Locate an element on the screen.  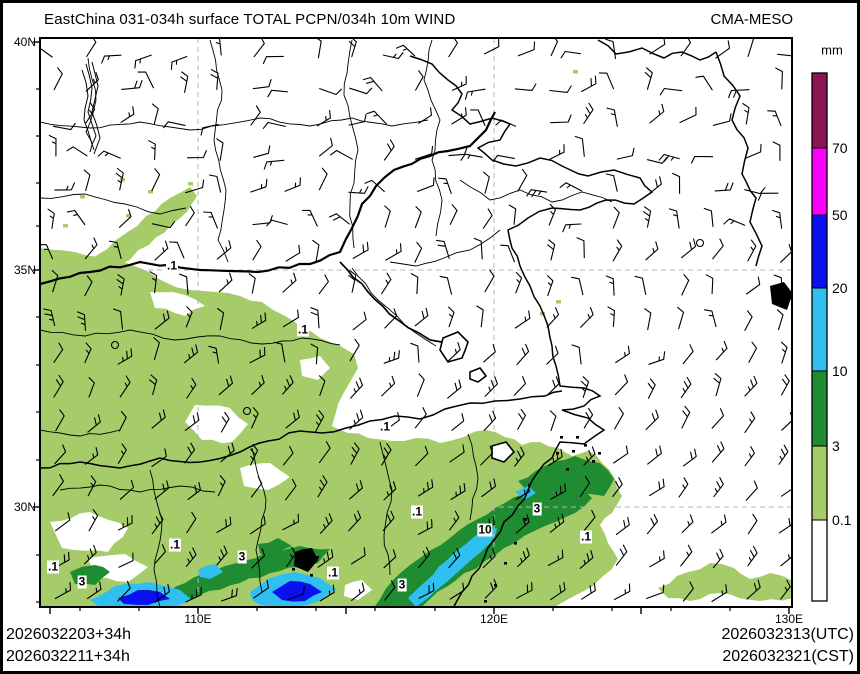
calm-wind-circle is located at coordinates (247, 411).